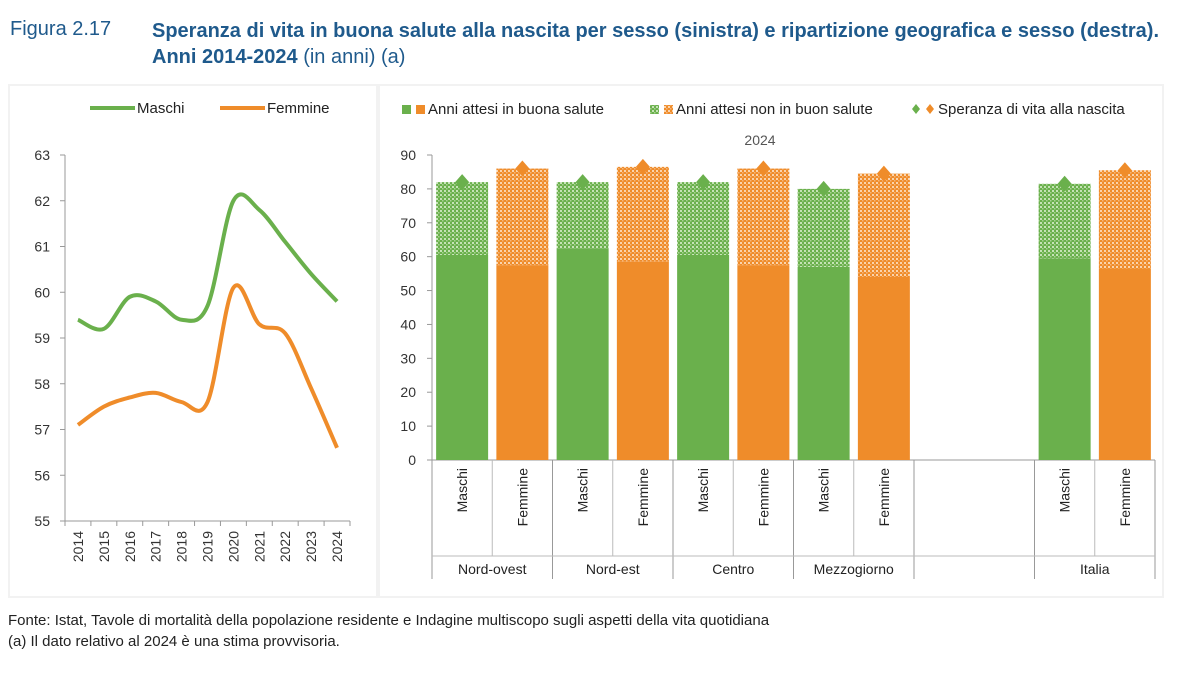  Describe the element at coordinates (259, 546) in the screenshot. I see `x-tick-label: 2021` at that location.